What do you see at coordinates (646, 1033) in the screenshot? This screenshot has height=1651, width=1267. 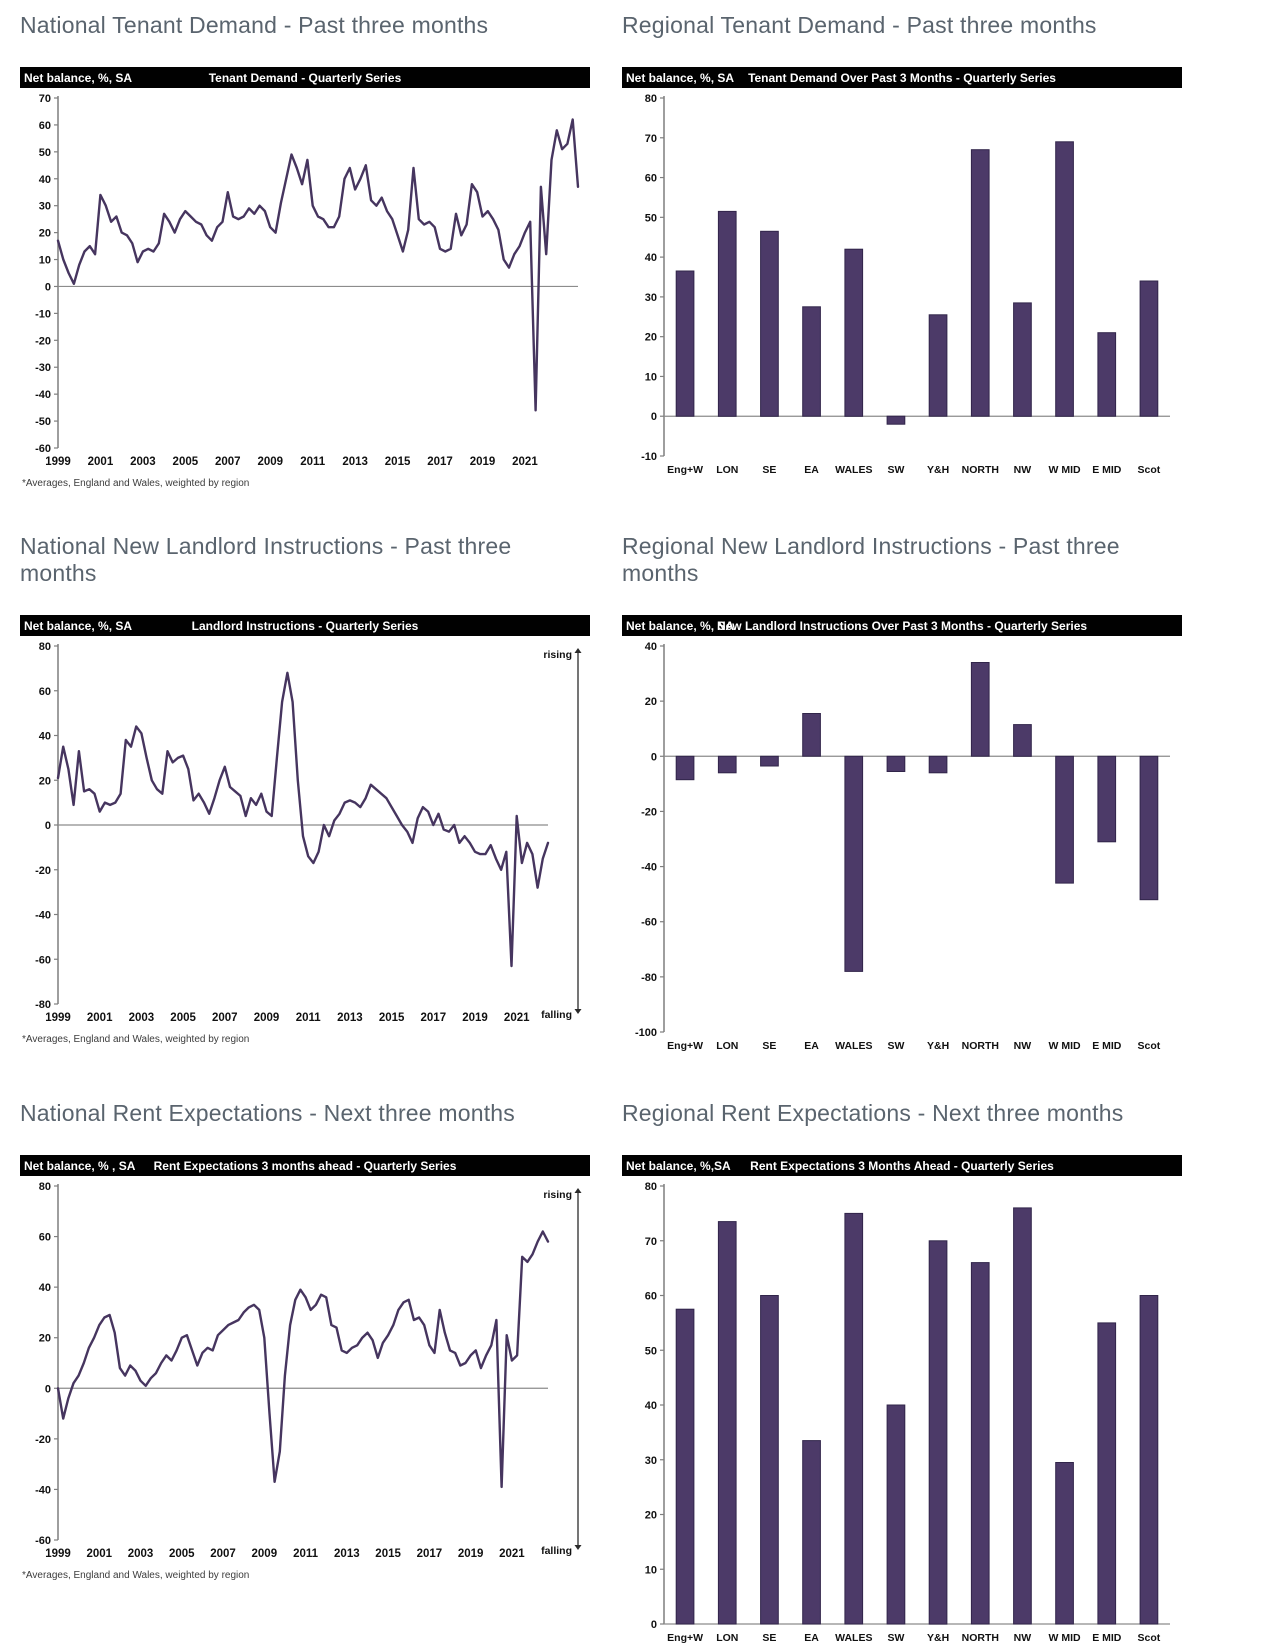 I see `svg-text: -100` at bounding box center [646, 1033].